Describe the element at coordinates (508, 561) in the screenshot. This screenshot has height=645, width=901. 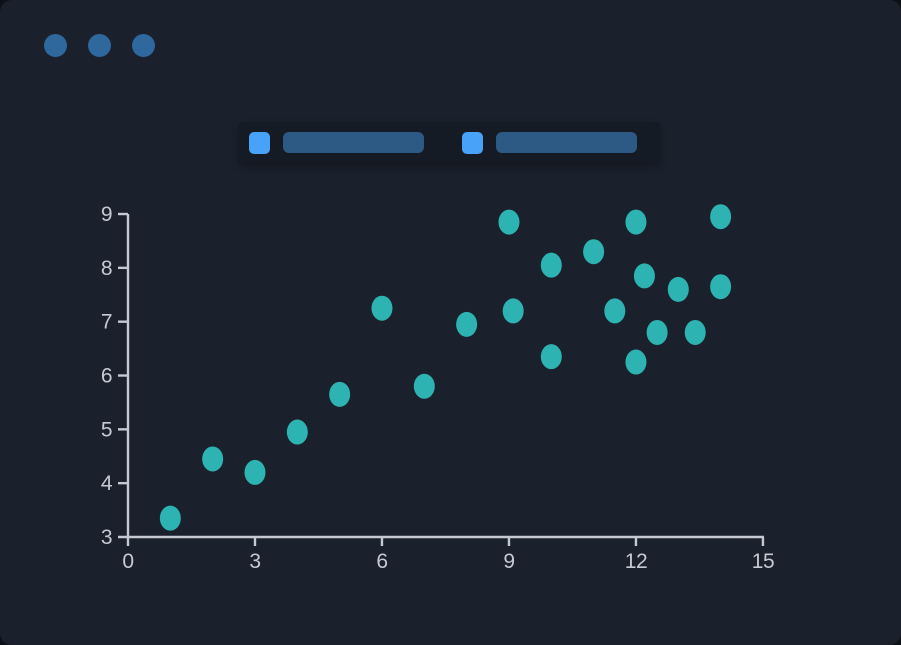
I see `x-axis-tick-label: 9` at that location.